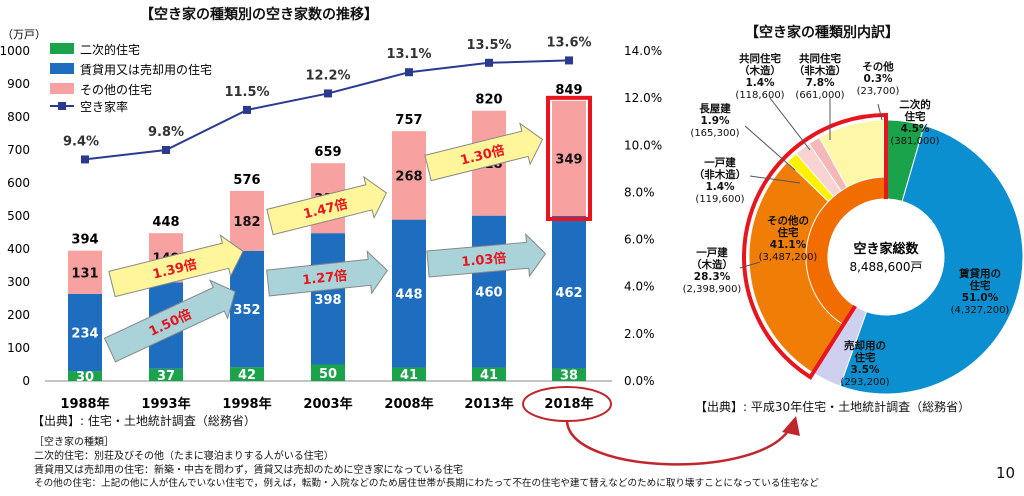 This screenshot has height=496, width=1024. I want to click on growth-arrow: 1.27倍, so click(327, 273).